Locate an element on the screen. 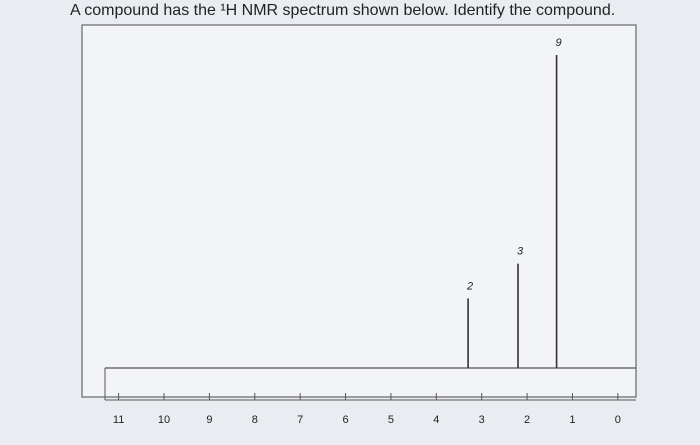  x-tick-label: 2 is located at coordinates (527, 420).